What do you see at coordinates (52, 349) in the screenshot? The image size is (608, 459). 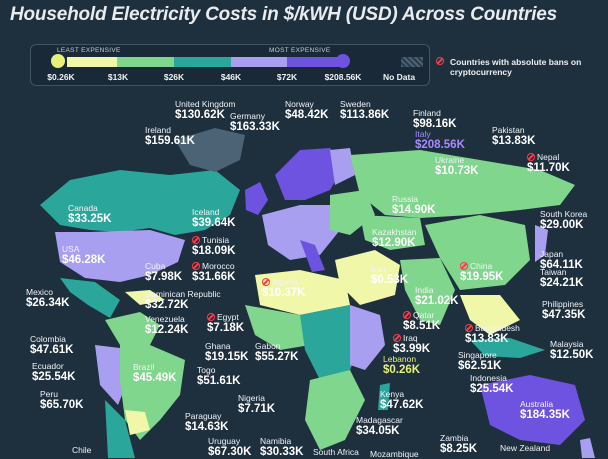 I see `country-value: $47.61K` at bounding box center [52, 349].